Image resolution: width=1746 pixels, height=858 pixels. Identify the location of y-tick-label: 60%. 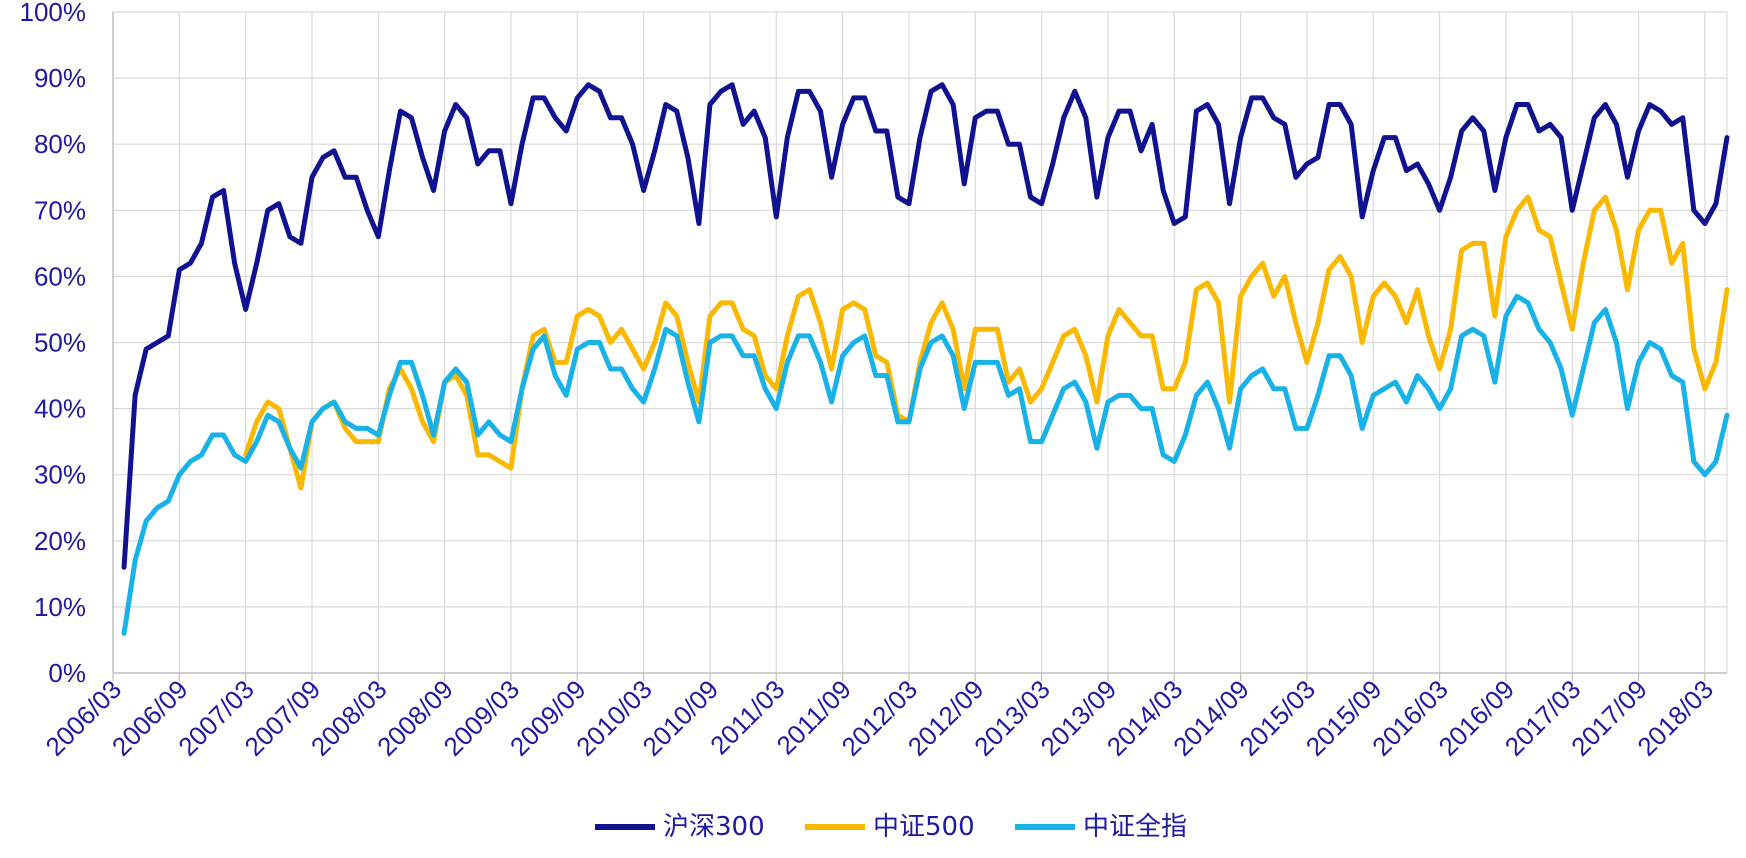
(60, 276).